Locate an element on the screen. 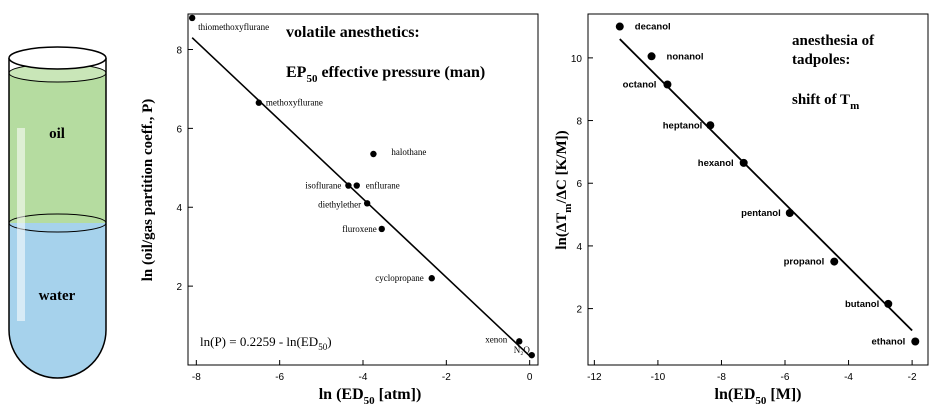 The width and height of the screenshot is (945, 405). tube-water-fill is located at coordinates (57, 300).